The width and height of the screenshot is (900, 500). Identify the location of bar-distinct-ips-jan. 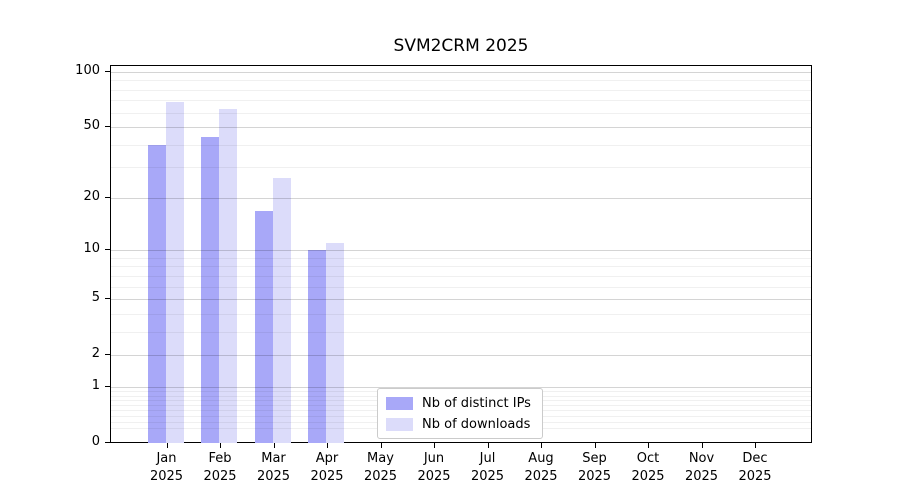
(156, 293).